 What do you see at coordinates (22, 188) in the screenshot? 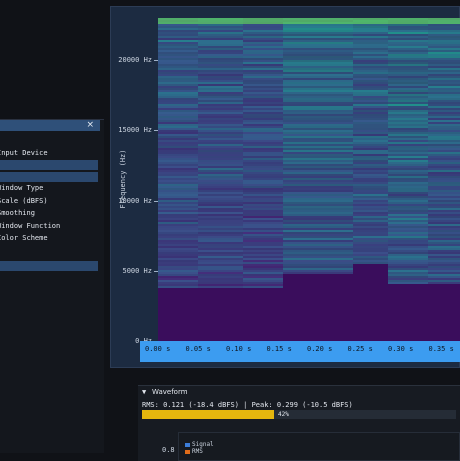
I see `settings-item: Window Type` at bounding box center [22, 188].